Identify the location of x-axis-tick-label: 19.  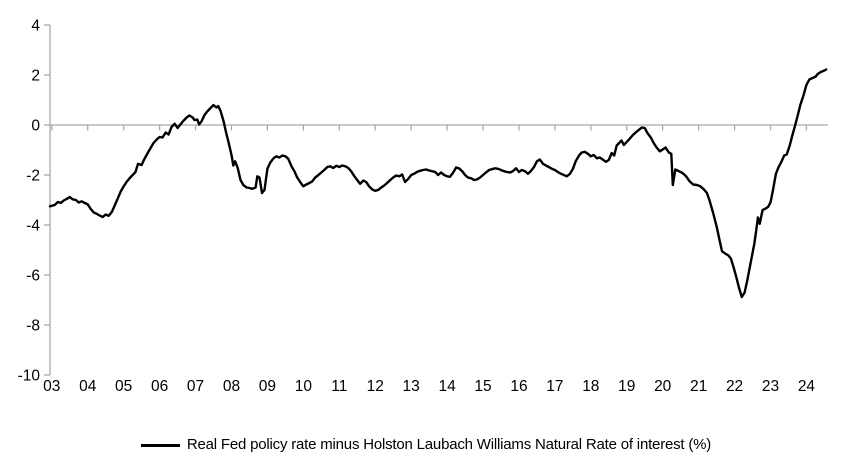
(626, 386).